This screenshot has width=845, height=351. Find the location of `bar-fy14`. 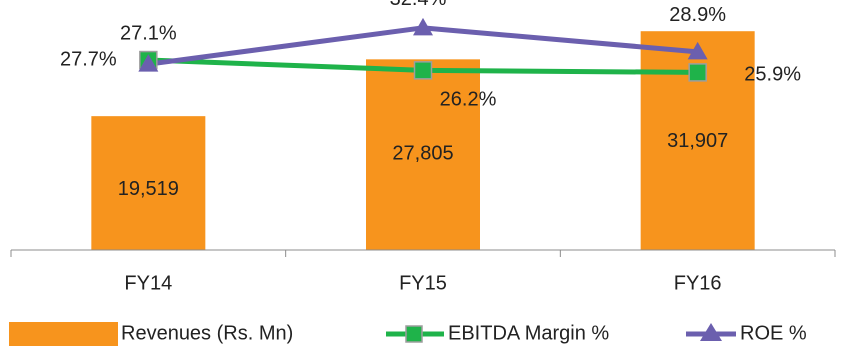

bar-fy14 is located at coordinates (148, 183).